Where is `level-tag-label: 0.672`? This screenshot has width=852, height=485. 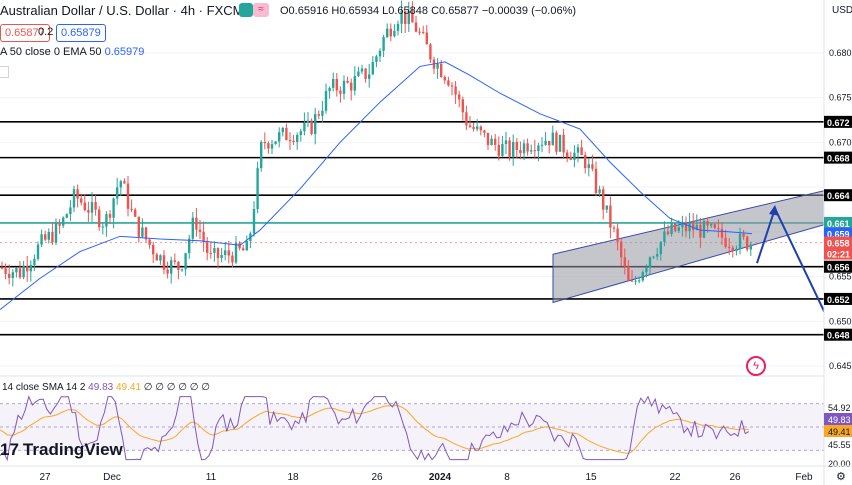 level-tag-label: 0.672 is located at coordinates (838, 123).